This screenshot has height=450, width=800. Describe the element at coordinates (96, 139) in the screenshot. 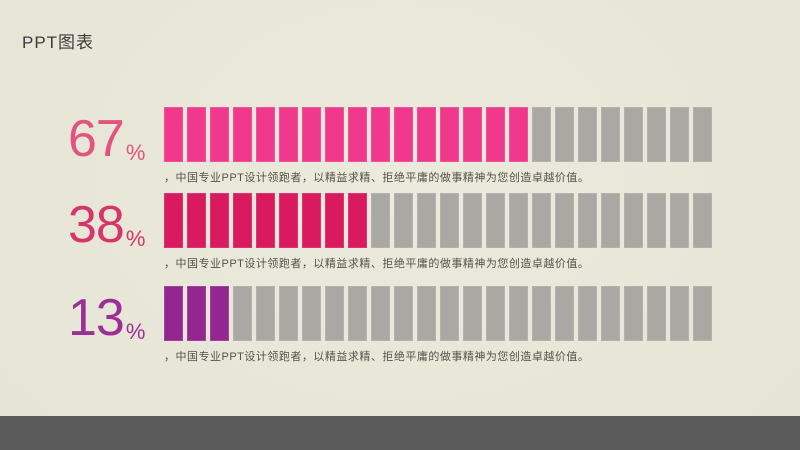

I see `percent-number: 67` at that location.